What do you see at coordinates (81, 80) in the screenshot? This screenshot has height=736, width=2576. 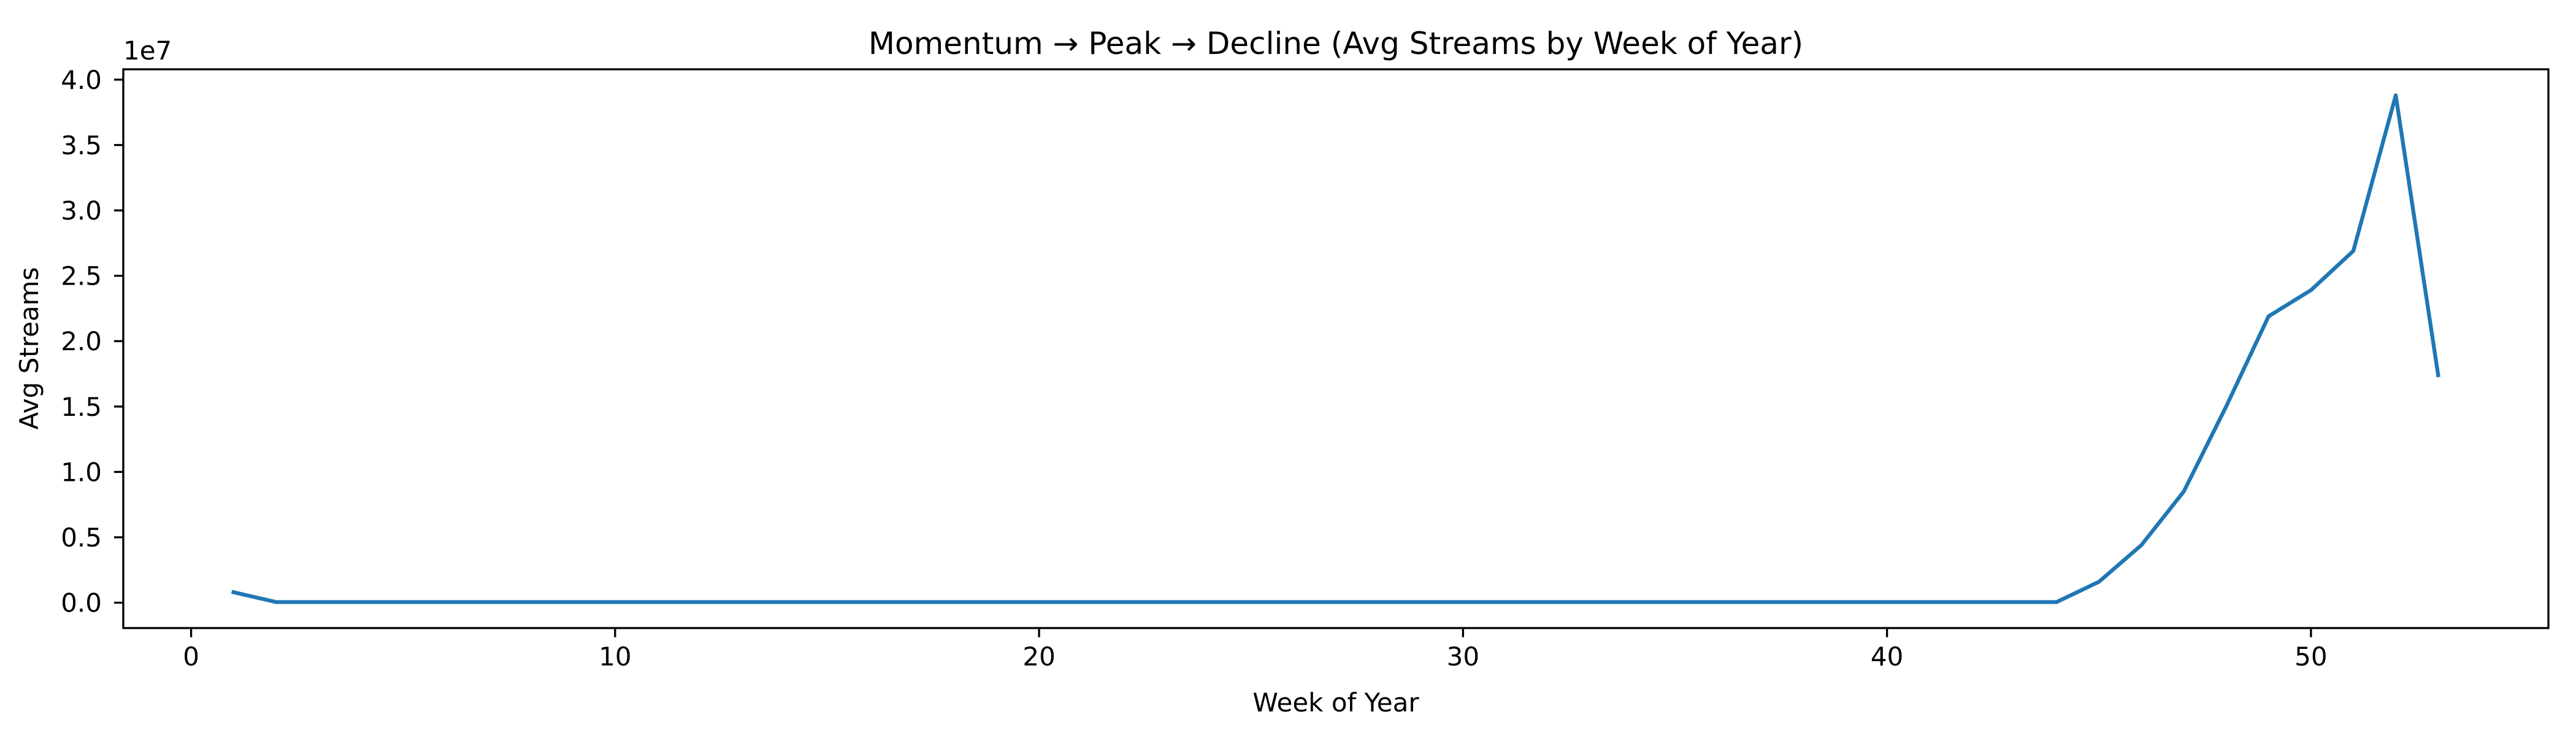 I see `y-tick-label: 4.0` at bounding box center [81, 80].